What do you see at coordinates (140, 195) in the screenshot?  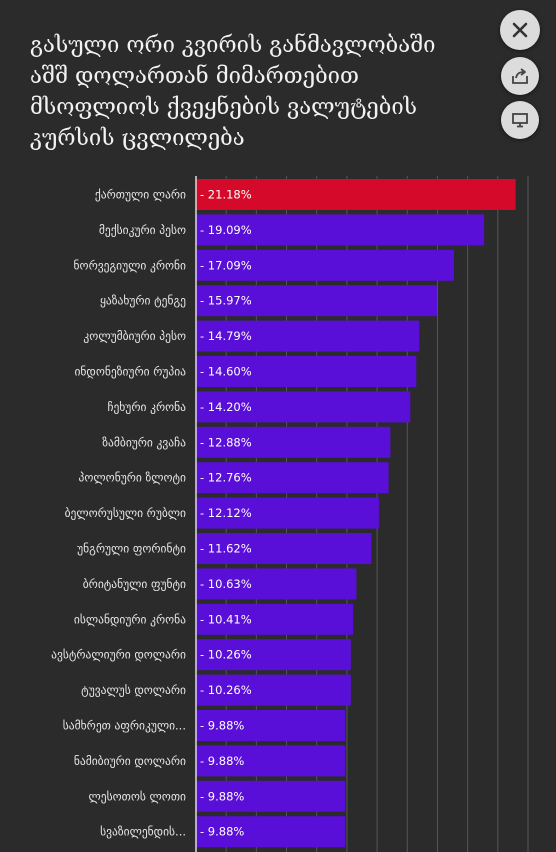 I see `category-label: ქართული ლარი` at bounding box center [140, 195].